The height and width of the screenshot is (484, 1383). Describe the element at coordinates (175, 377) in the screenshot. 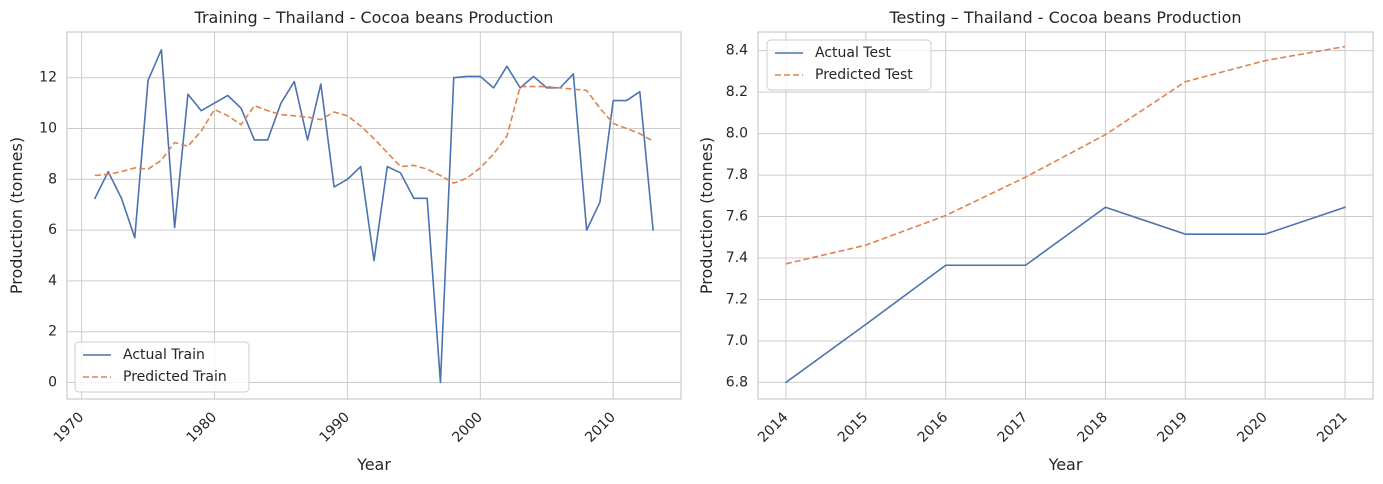

I see `legend-predicted-train-label: Predicted Train` at that location.